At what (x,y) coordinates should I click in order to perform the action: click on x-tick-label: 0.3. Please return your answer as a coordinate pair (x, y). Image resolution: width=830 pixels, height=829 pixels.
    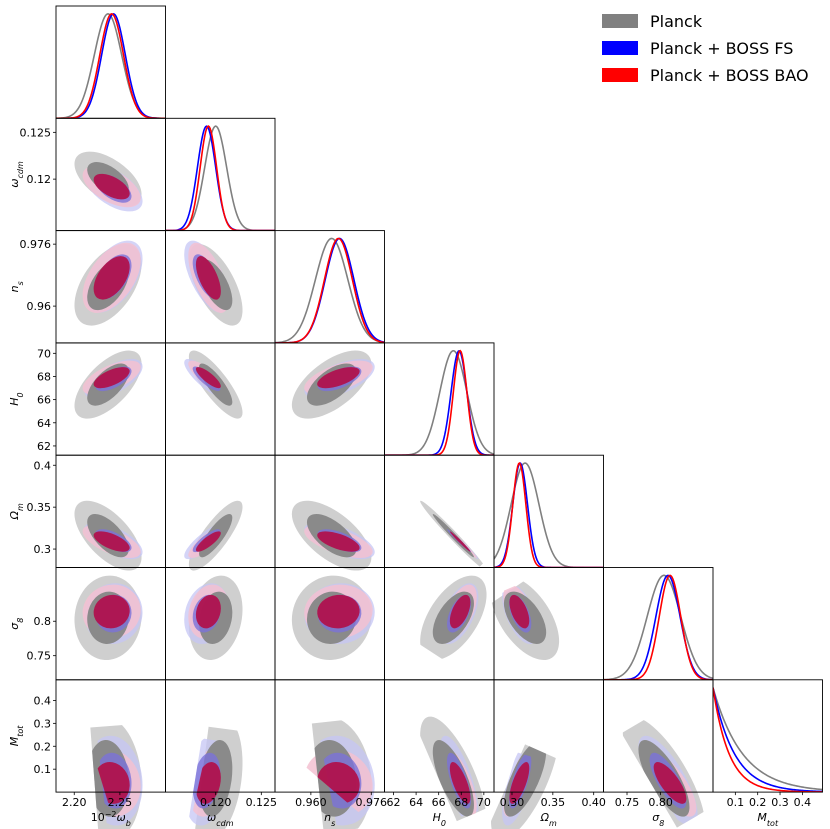
    Looking at the image, I should click on (780, 802).